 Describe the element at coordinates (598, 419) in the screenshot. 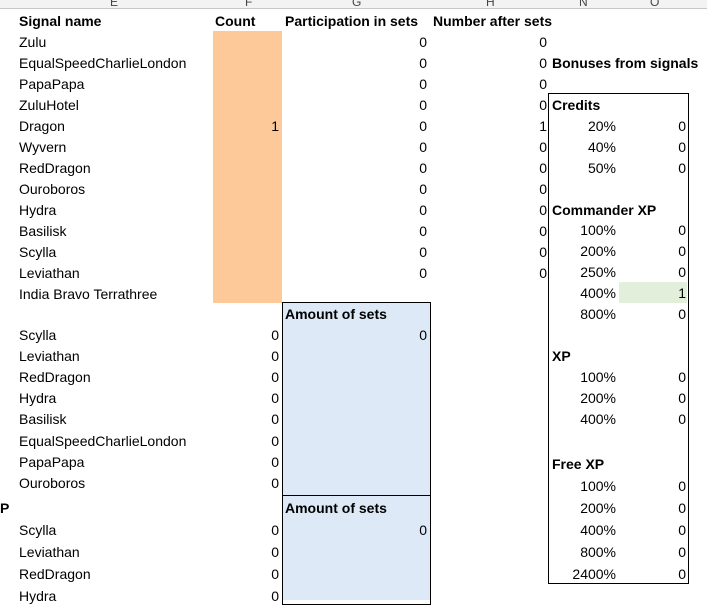

I see `xp-percent: 400%` at that location.